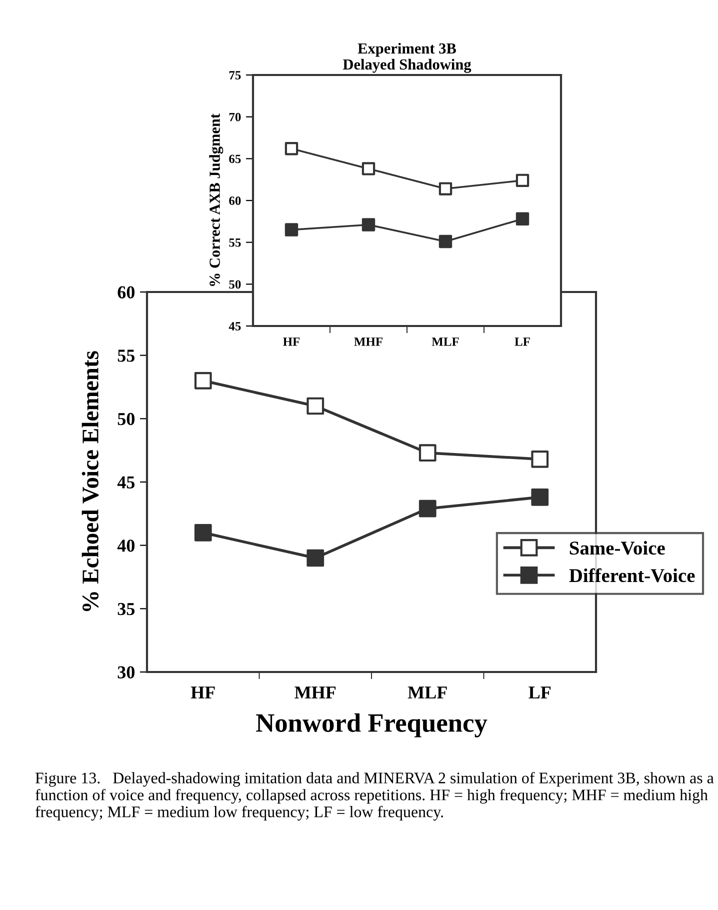  I want to click on caption: Figure 13. Delayed-shadowing imitation data and MINERVA 2 simulation of Experiment 3B, shown as a function of voice and frequency, collapsed across repetitions. HF = high frequency; MHF = medium high frequency; MLF = medium low frequency; LF = low frequency., so click(374, 796).